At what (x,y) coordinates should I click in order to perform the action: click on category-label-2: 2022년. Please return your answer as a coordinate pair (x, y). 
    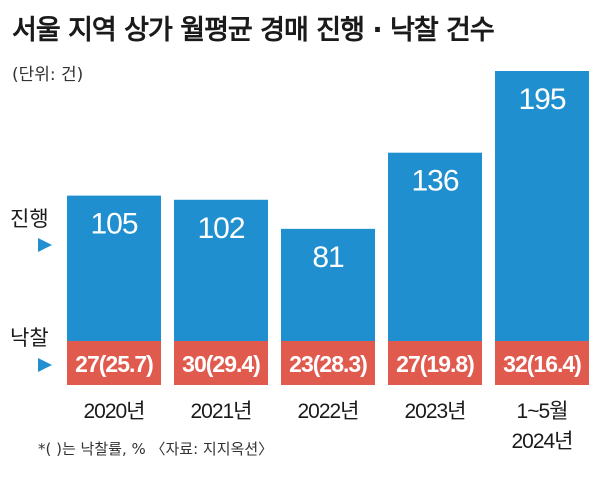
    Looking at the image, I should click on (327, 411).